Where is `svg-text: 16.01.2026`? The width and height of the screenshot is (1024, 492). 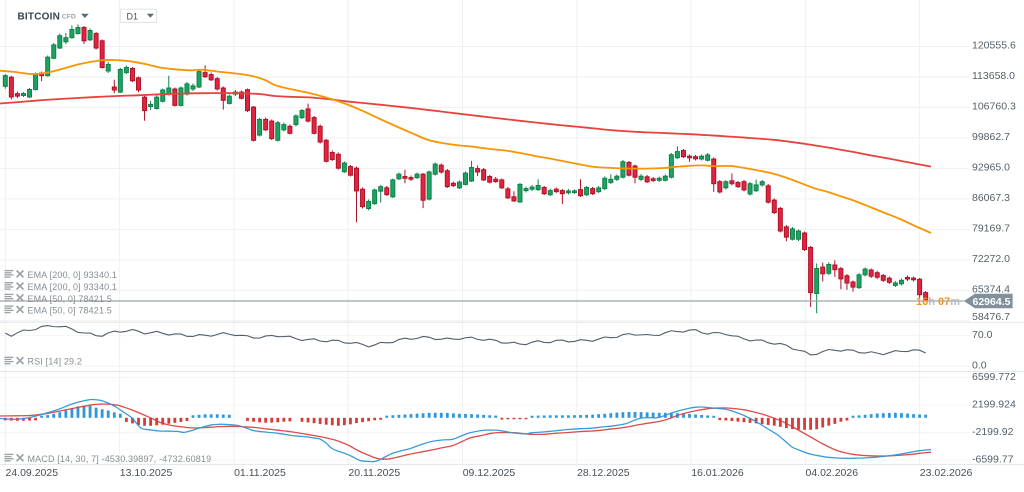
svg-text: 16.01.2026 is located at coordinates (717, 473).